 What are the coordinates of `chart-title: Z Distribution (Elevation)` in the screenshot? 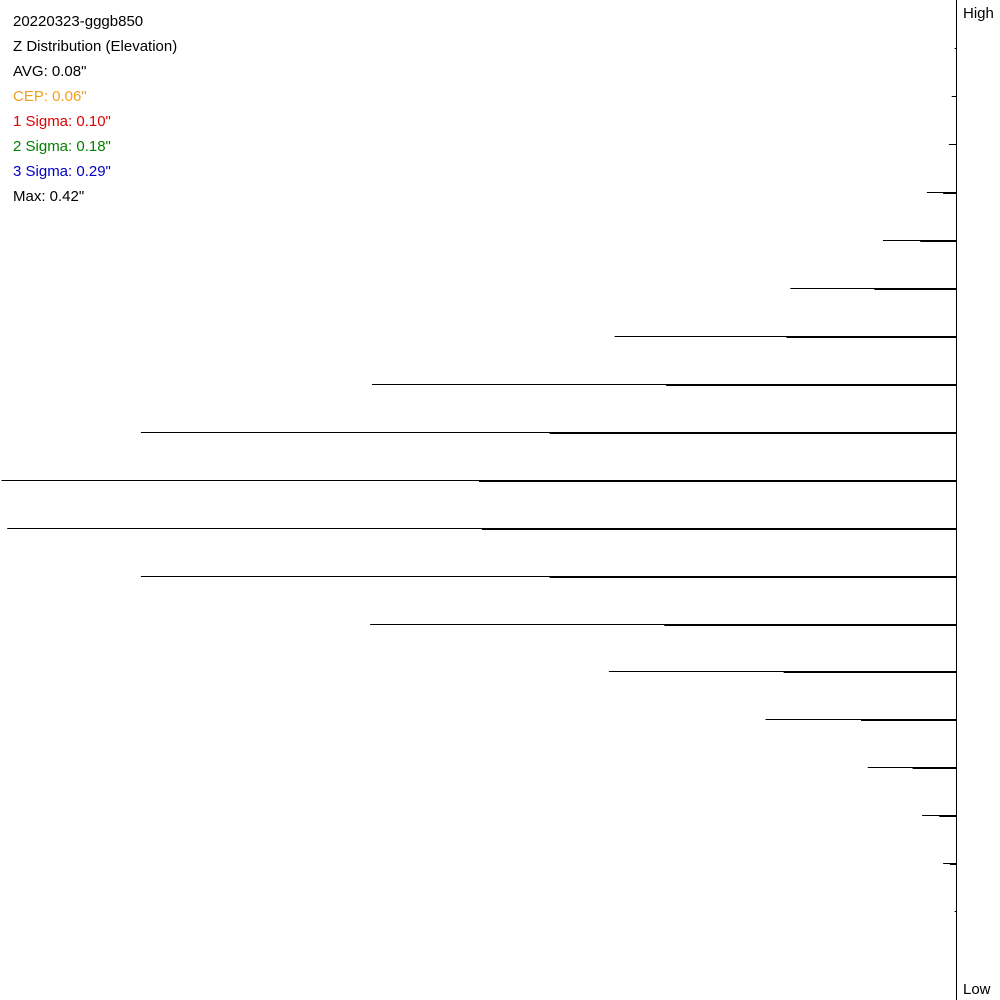 It's located at (95, 46).